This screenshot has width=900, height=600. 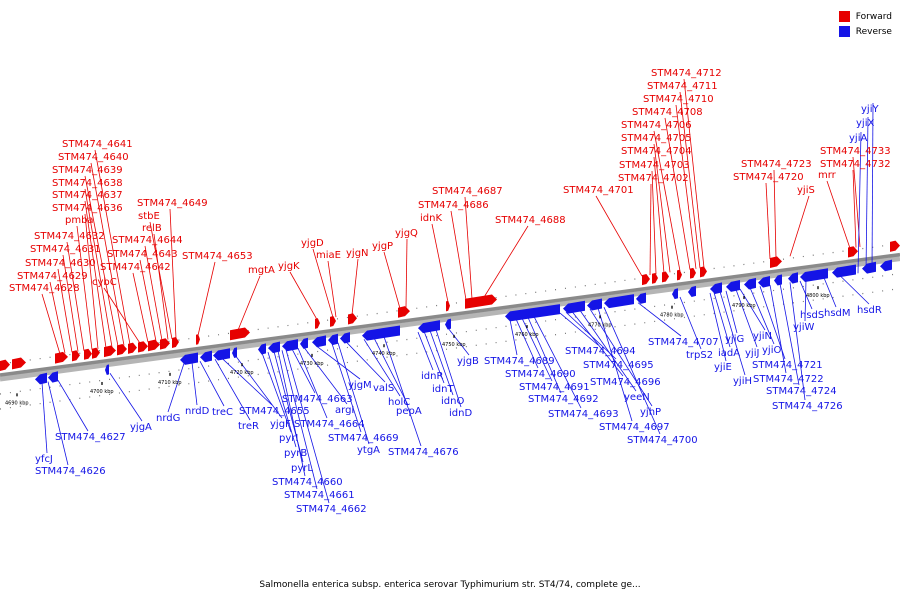 I want to click on forward-gene-label: STM474_4708, so click(x=667, y=112).